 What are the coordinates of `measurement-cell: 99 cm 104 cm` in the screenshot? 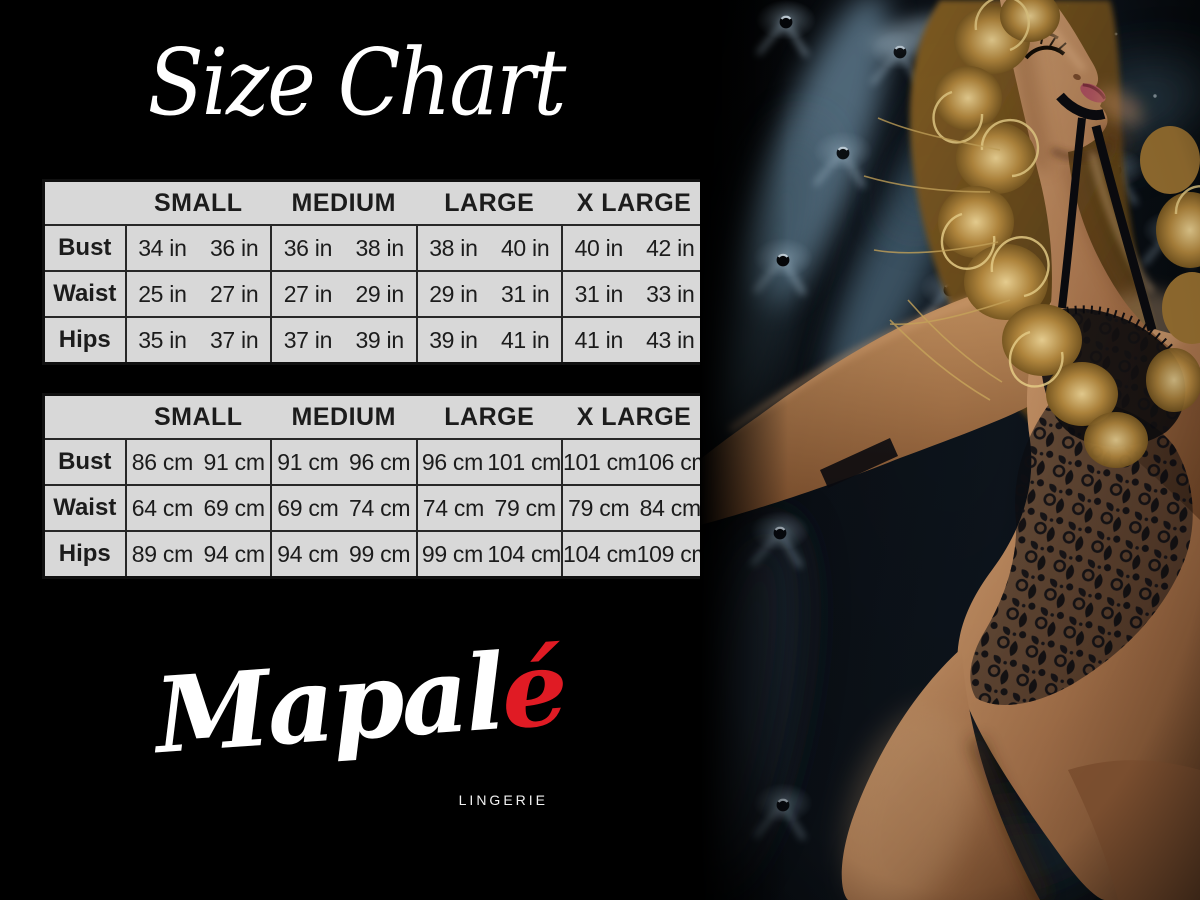 It's located at (489, 554).